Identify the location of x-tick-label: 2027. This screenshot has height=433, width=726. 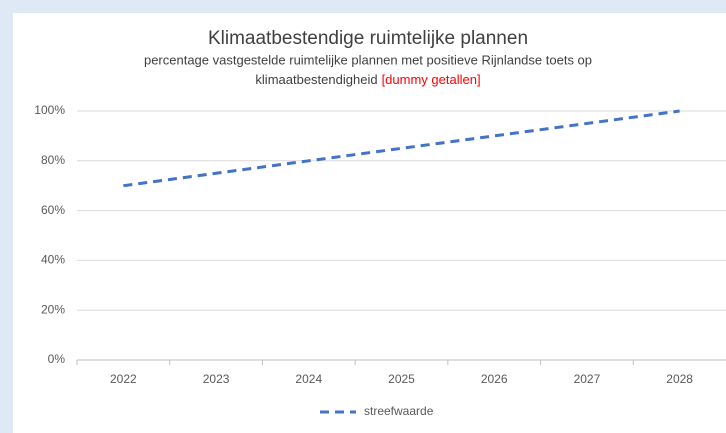
(587, 379).